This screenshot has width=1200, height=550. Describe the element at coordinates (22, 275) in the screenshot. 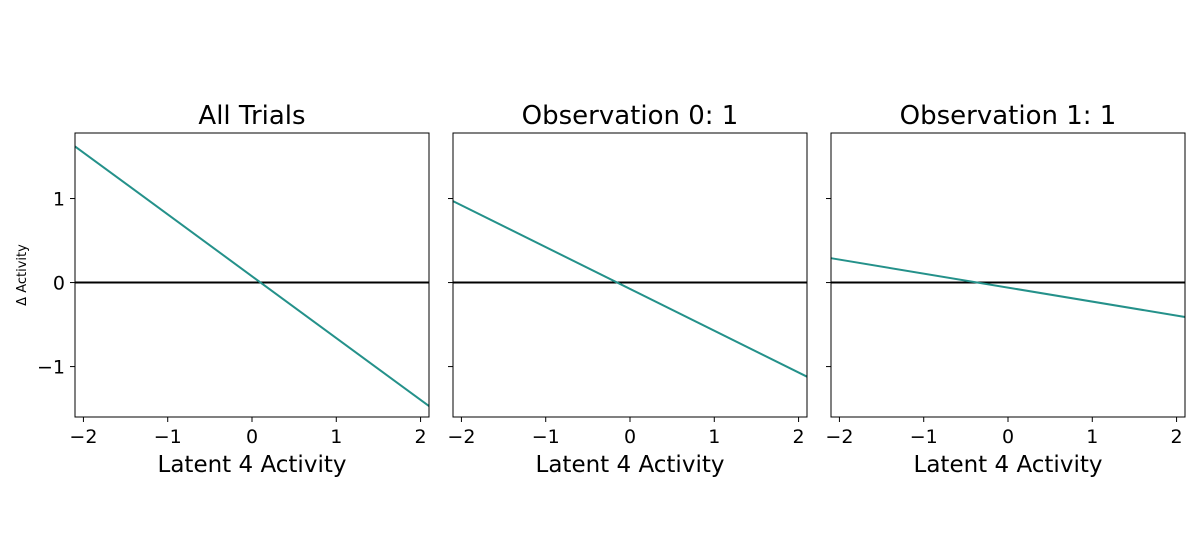

I see `y-axis-label: Δ Activity` at that location.